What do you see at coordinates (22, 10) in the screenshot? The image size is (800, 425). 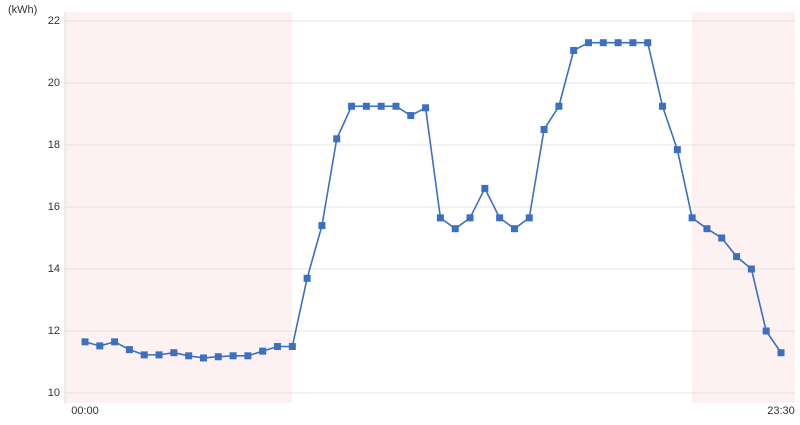 I see `y-axis-label: (kWh)` at bounding box center [22, 10].